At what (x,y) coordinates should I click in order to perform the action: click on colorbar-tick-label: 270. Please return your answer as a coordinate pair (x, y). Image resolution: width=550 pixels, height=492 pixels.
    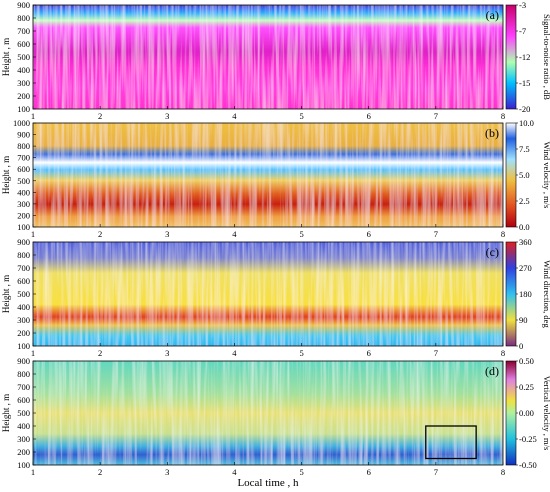
    Looking at the image, I should click on (525, 268).